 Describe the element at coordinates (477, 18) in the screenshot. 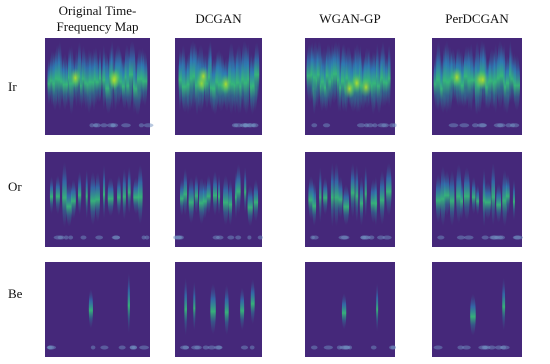

I see `column-header: PerDCGAN` at that location.